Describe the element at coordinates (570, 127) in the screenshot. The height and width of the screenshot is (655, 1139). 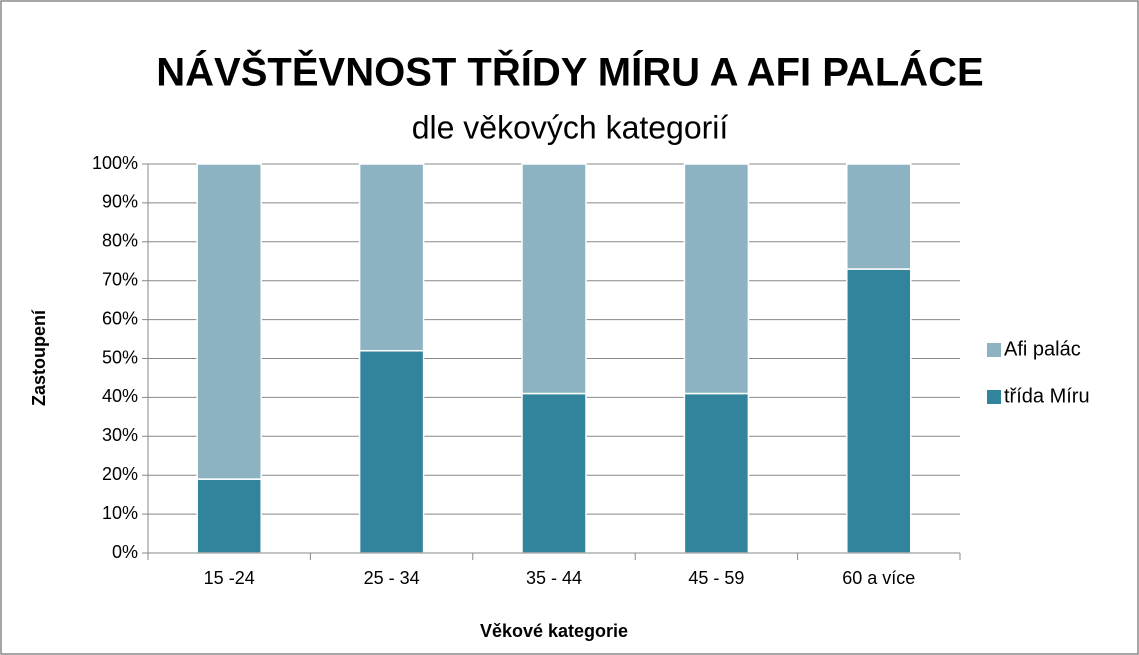
I see `chart-subtitle: dle věkových kategorií` at that location.